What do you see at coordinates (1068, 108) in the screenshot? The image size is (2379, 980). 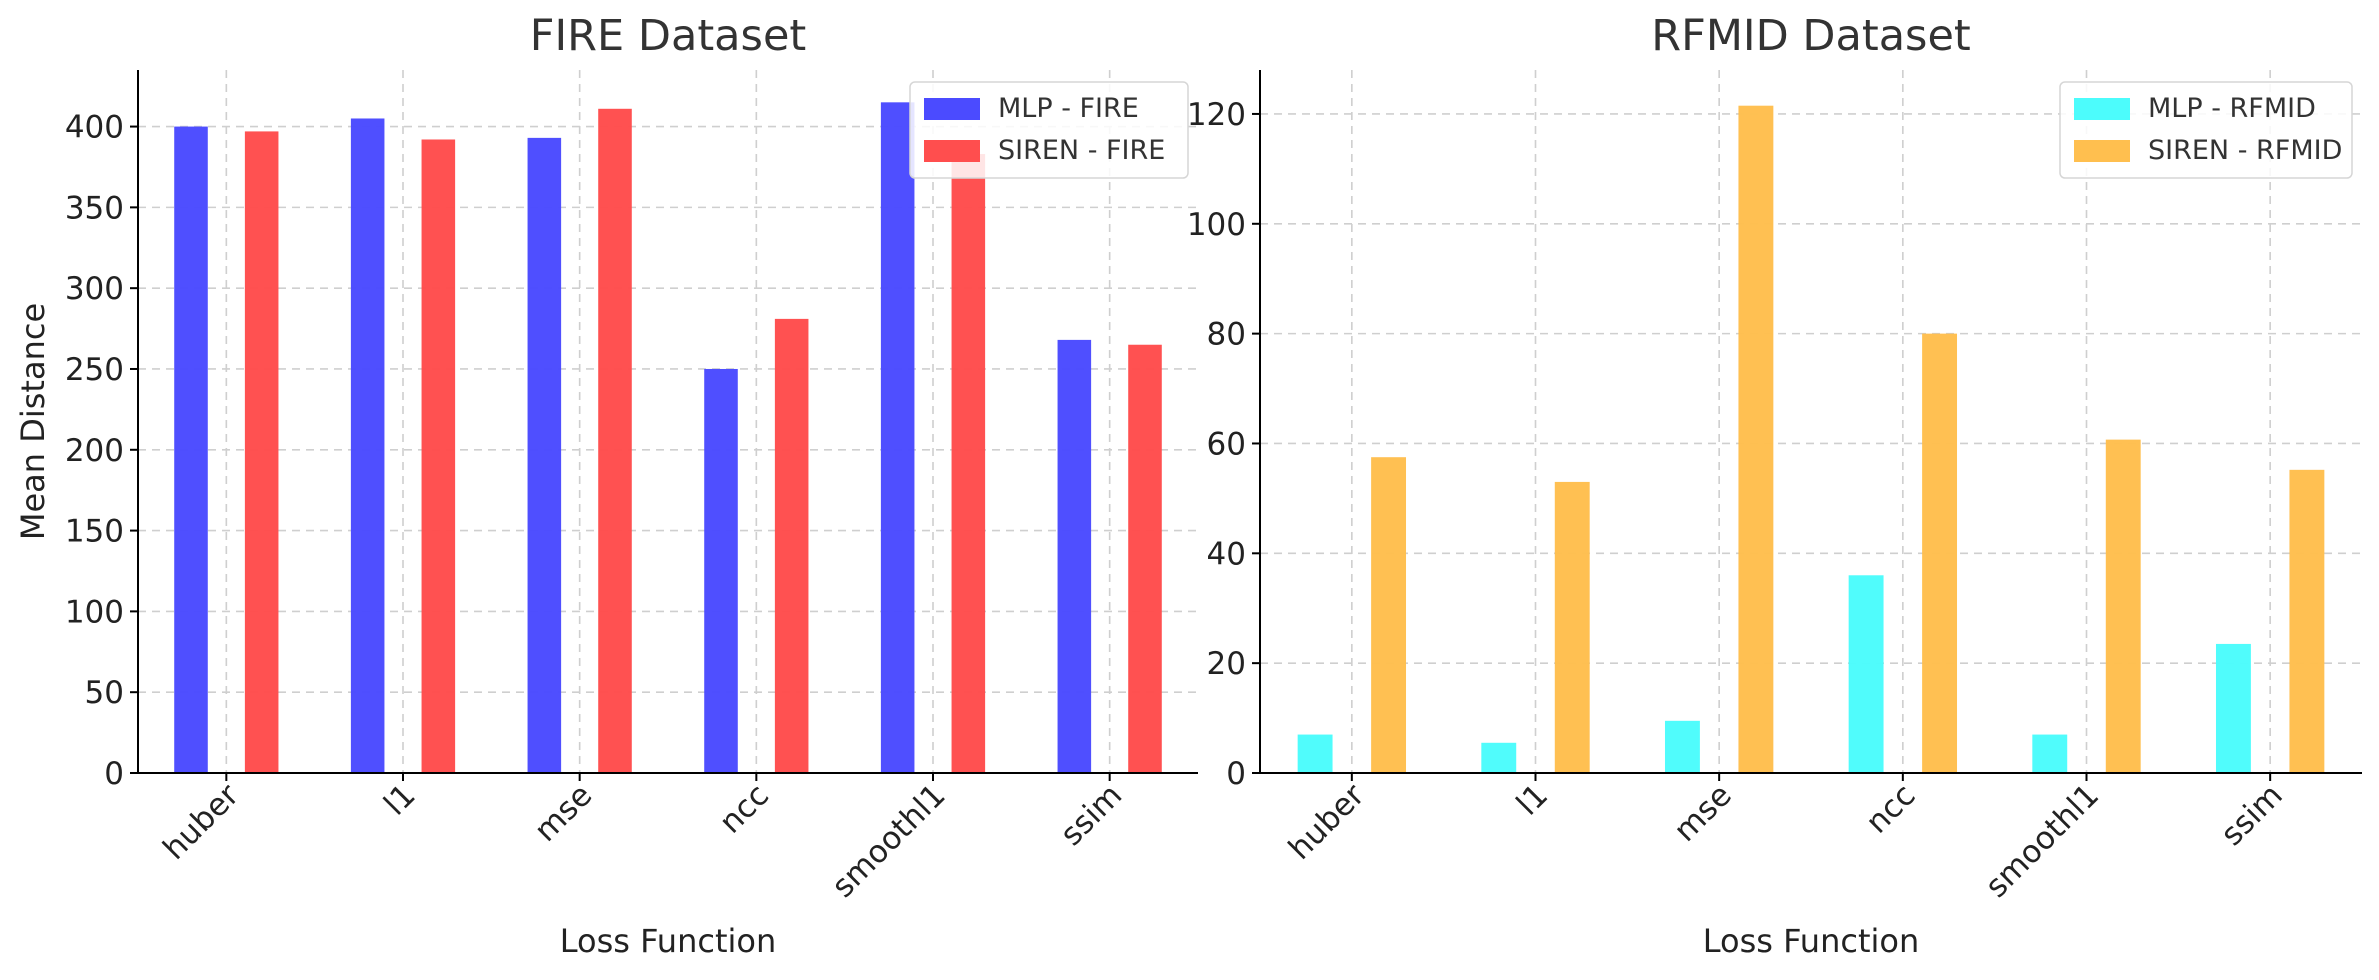 I see `legend-label: MLP - FIRE` at bounding box center [1068, 108].